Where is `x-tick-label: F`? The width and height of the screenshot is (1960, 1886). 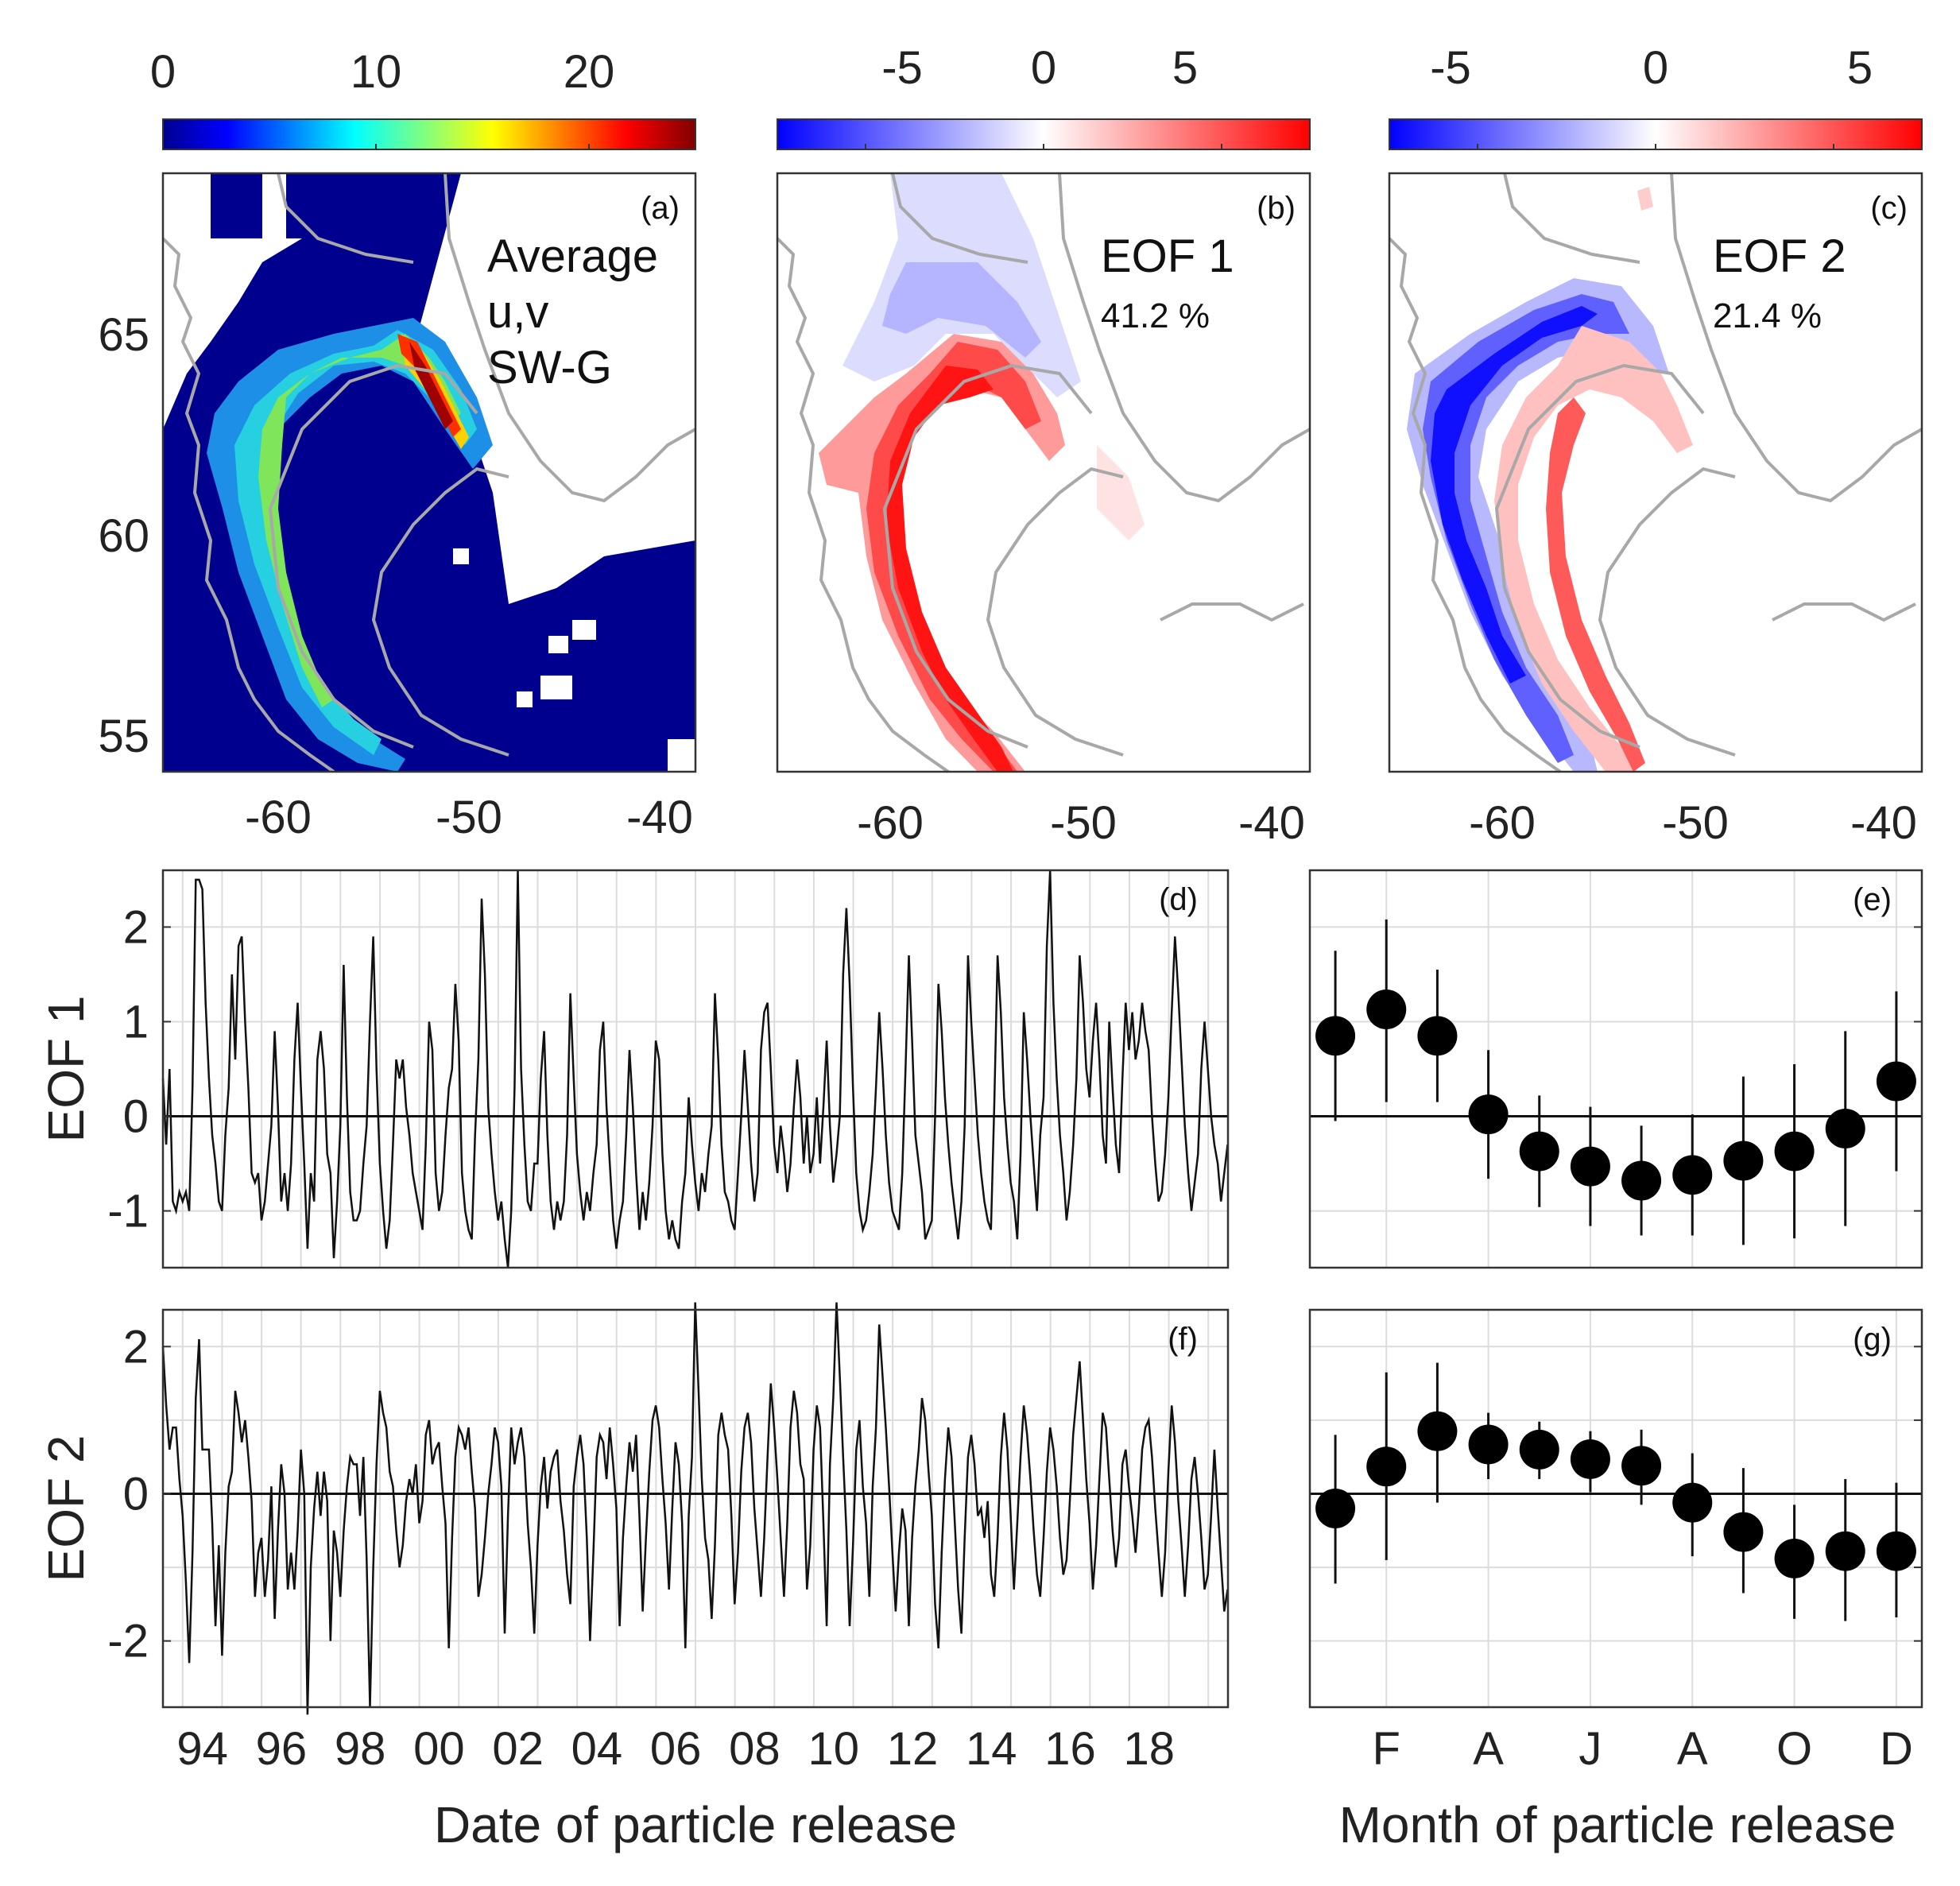 x-tick-label: F is located at coordinates (1386, 1749).